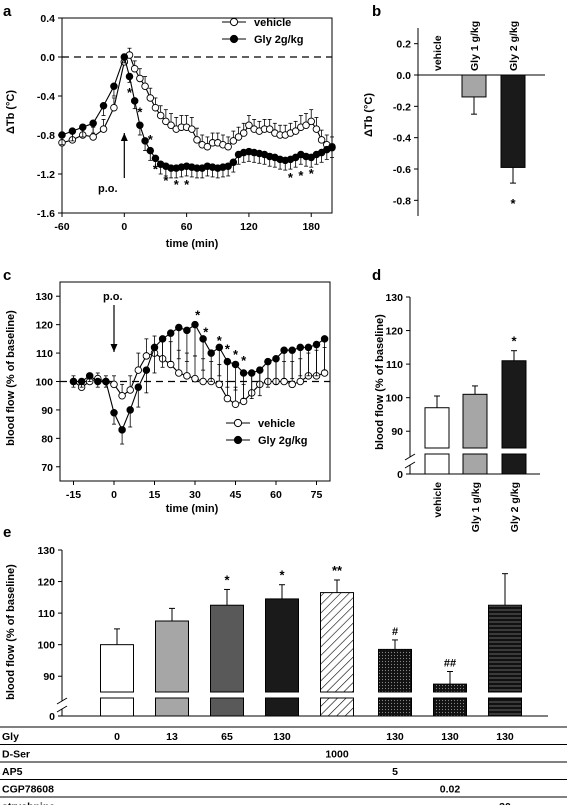  Describe the element at coordinates (317, 495) in the screenshot. I see `x-tick-label: 75` at that location.